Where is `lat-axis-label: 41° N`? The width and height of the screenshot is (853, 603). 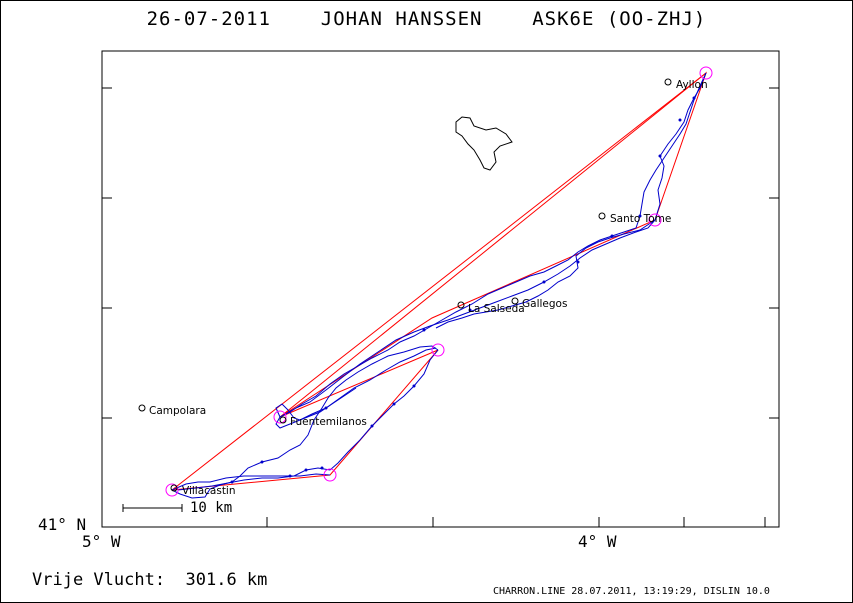 lat-axis-label: 41° N is located at coordinates (62, 524).